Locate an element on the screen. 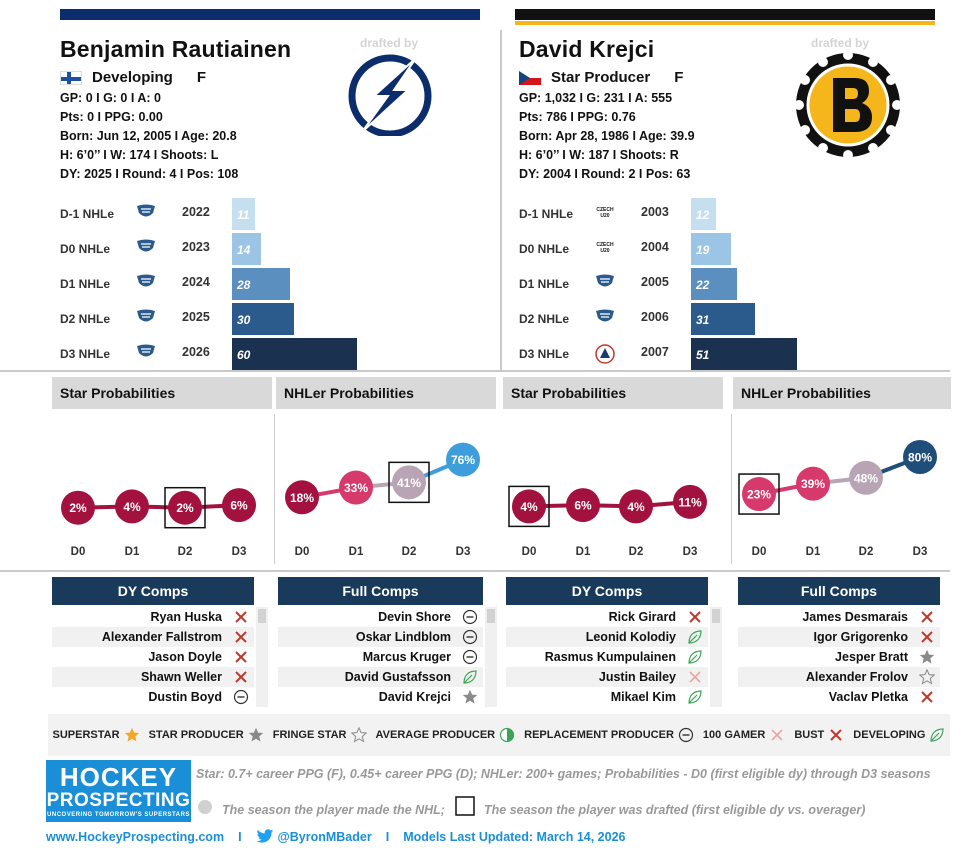  drafted-square-icon is located at coordinates (465, 806).